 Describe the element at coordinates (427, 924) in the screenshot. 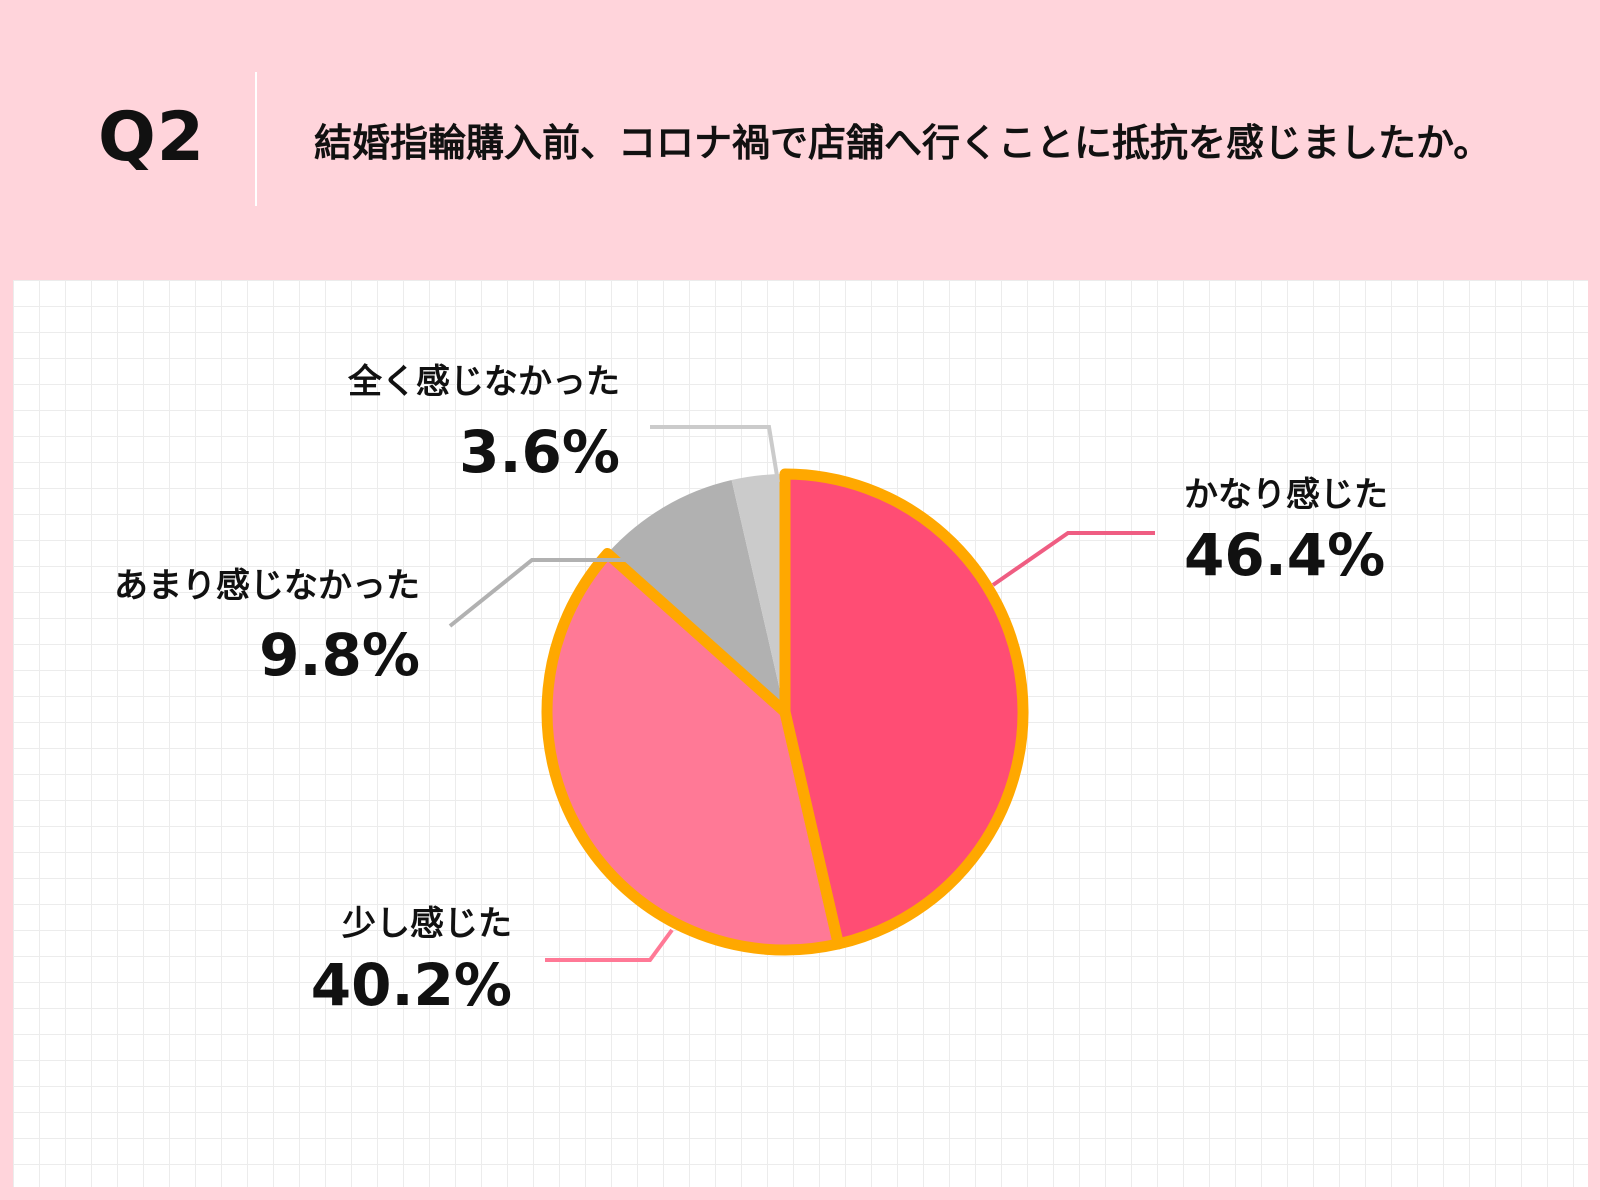

I see `slice-label-name: 少し感じた` at that location.